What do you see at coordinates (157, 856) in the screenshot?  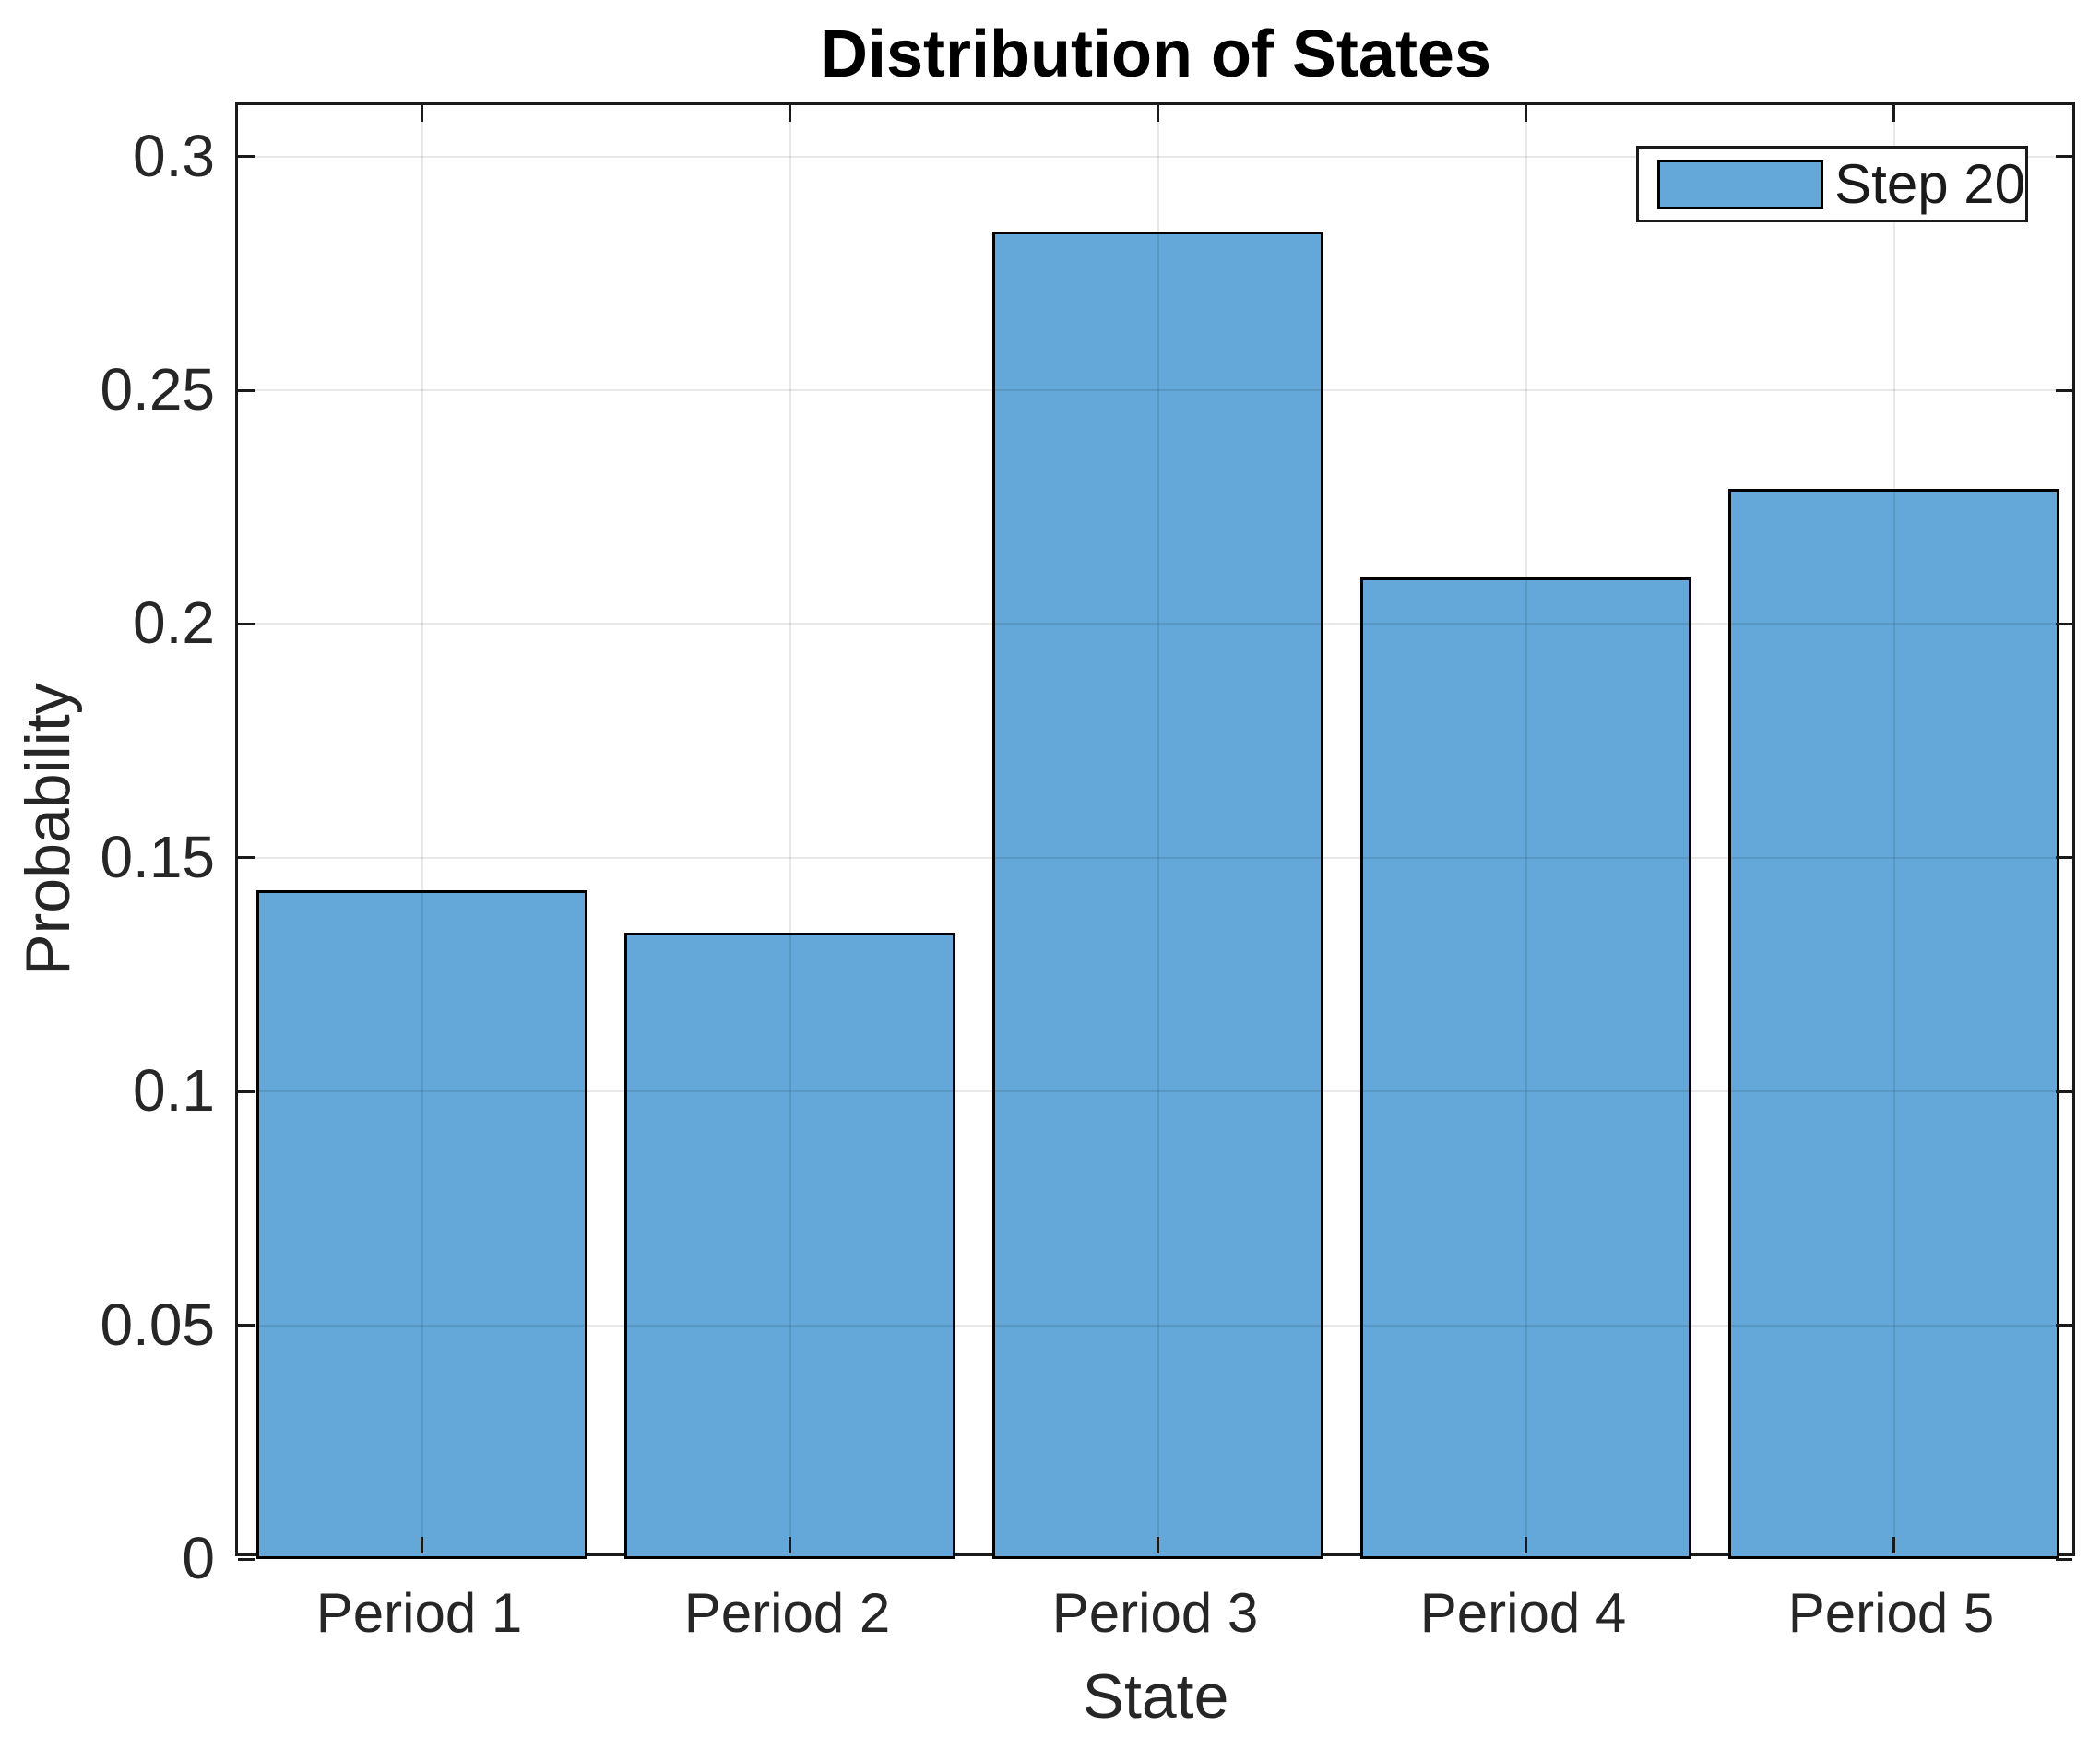 I see `y-tick-label: 0.15` at bounding box center [157, 856].